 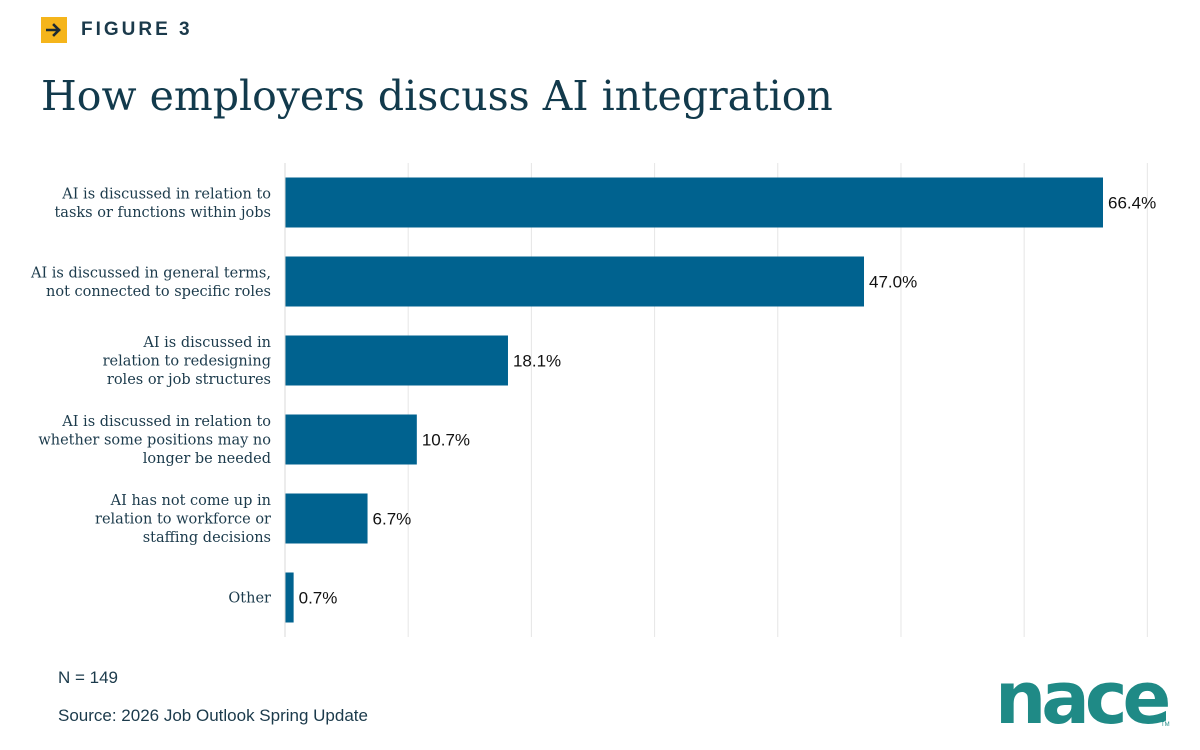 What do you see at coordinates (392, 519) in the screenshot?
I see `value-label: 6.7%` at bounding box center [392, 519].